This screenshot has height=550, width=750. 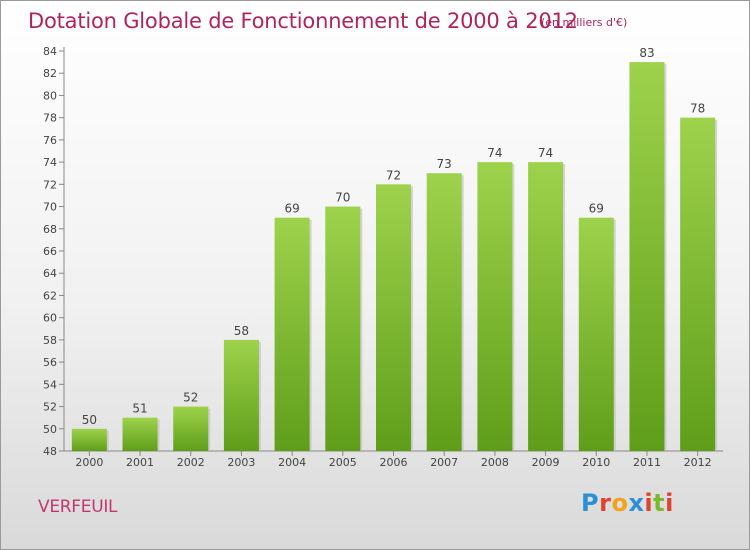 I want to click on data-label: 72, so click(x=393, y=175).